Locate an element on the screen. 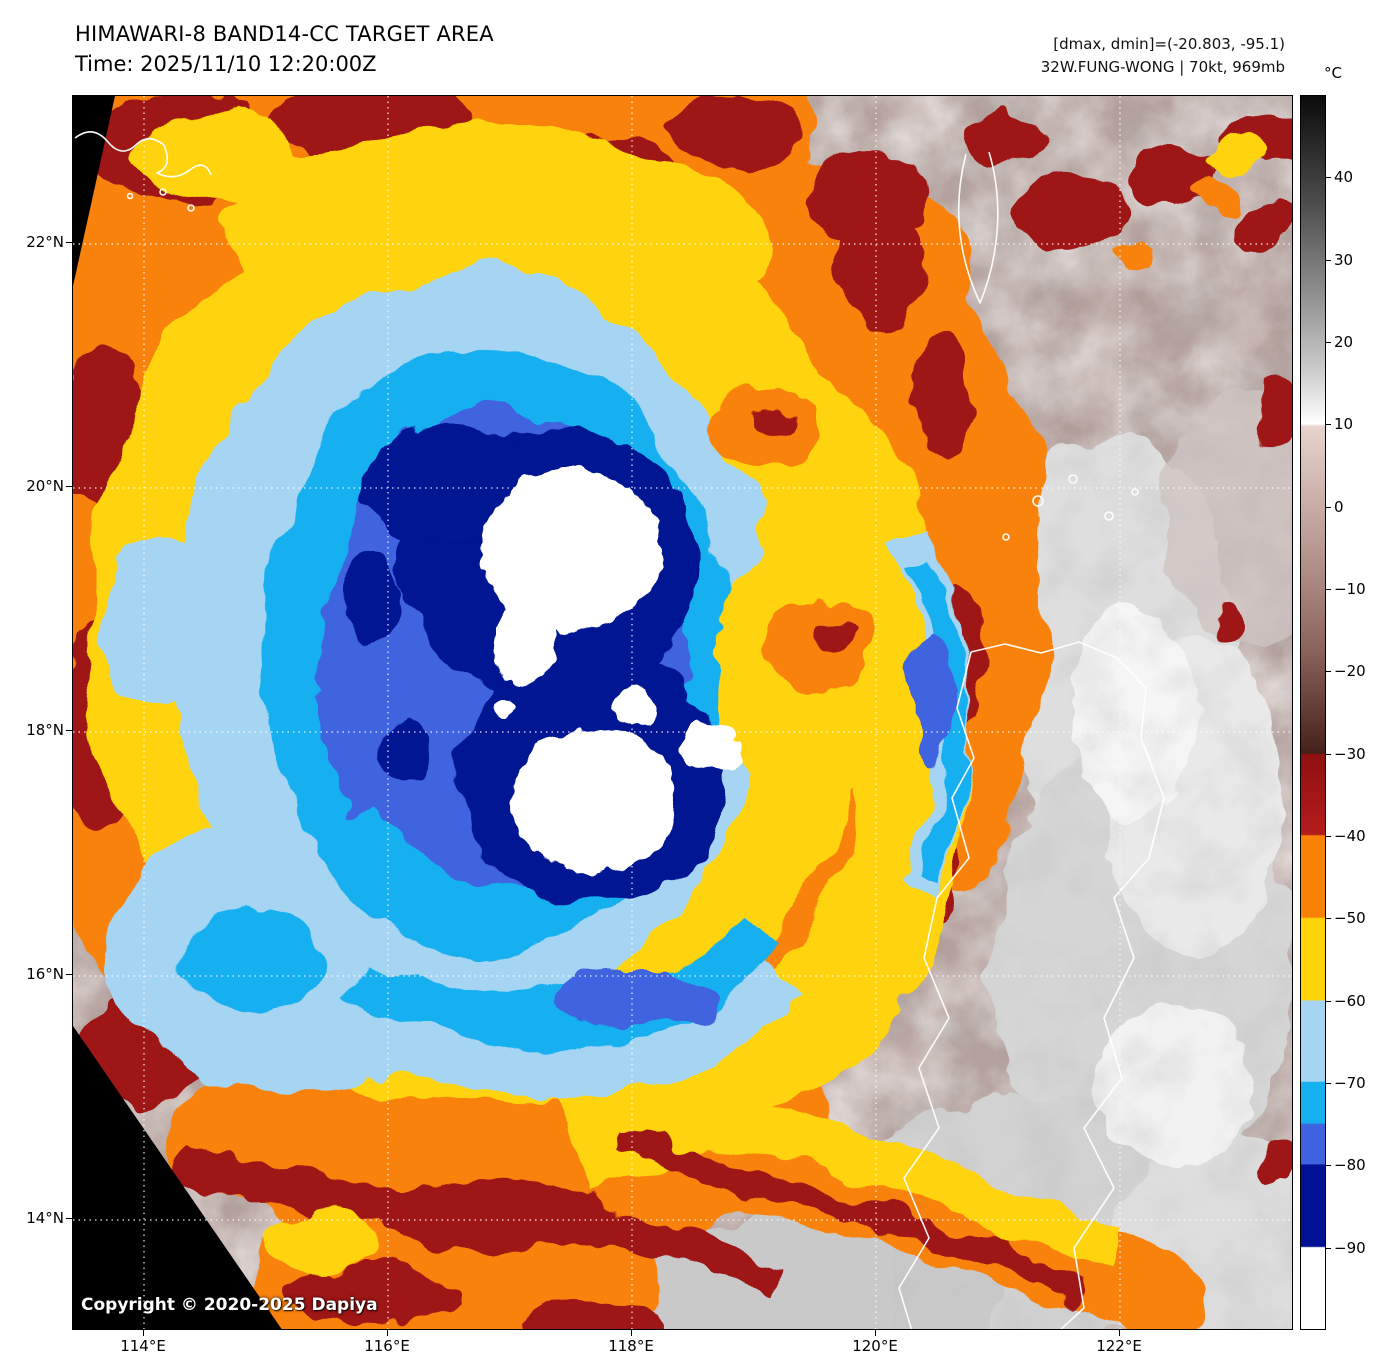 The image size is (1390, 1359). colorbar-tick-m10: −10 is located at coordinates (1345, 589).